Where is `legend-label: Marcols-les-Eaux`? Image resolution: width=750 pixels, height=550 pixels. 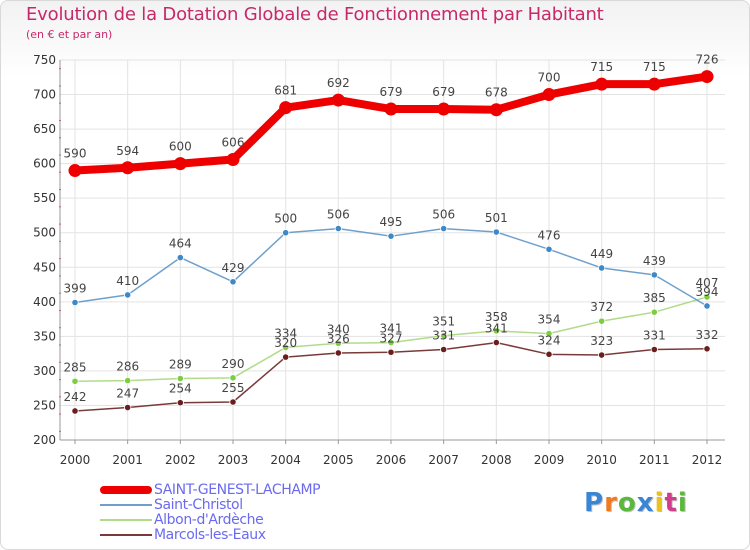
legend-label: Marcols-les-Eaux is located at coordinates (210, 535).